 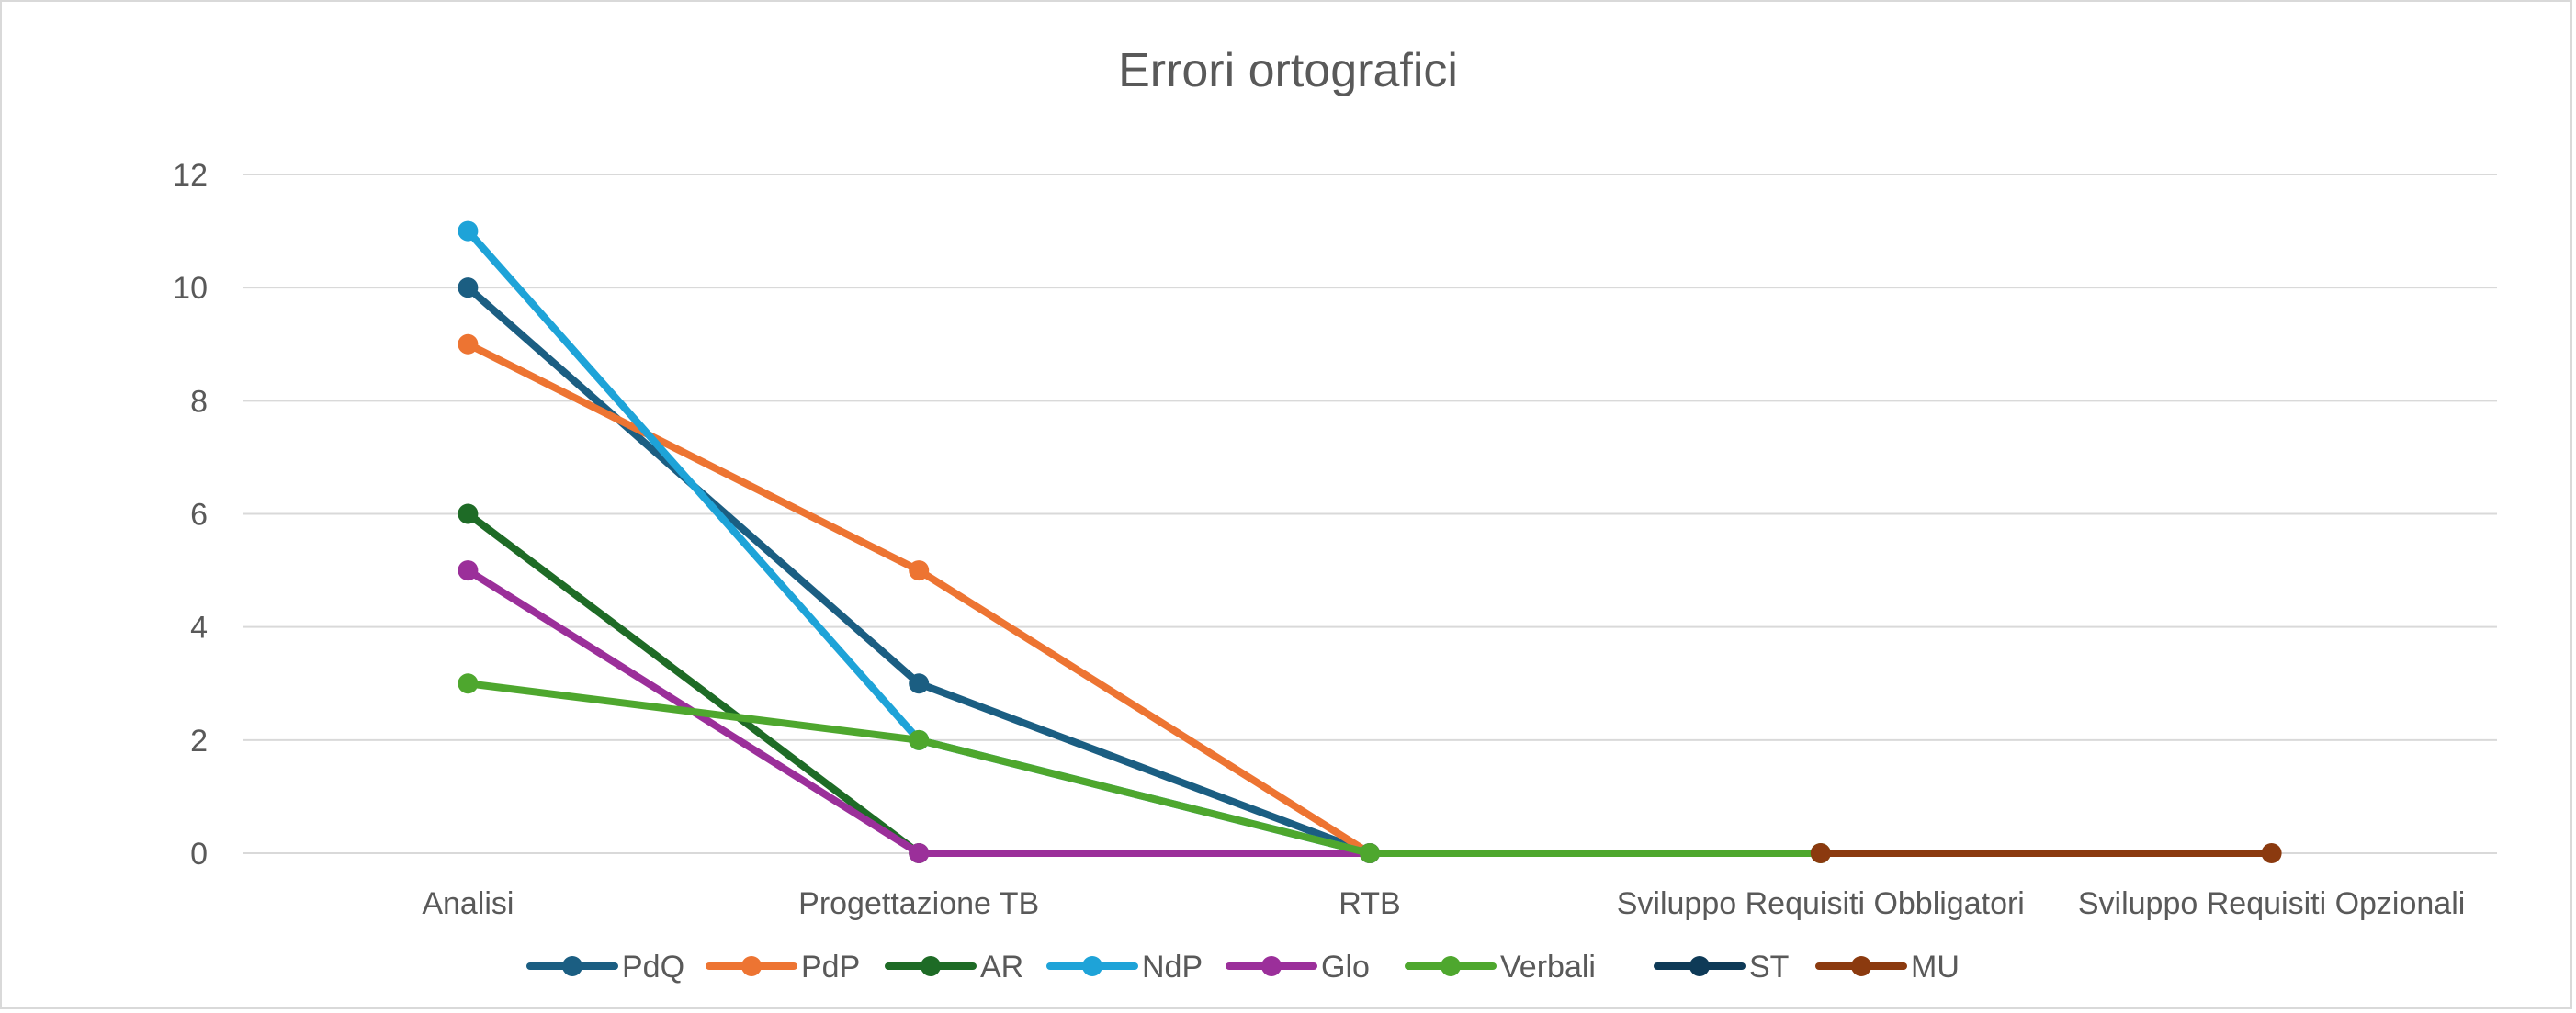 What do you see at coordinates (1935, 967) in the screenshot?
I see `legend-label: MU` at bounding box center [1935, 967].